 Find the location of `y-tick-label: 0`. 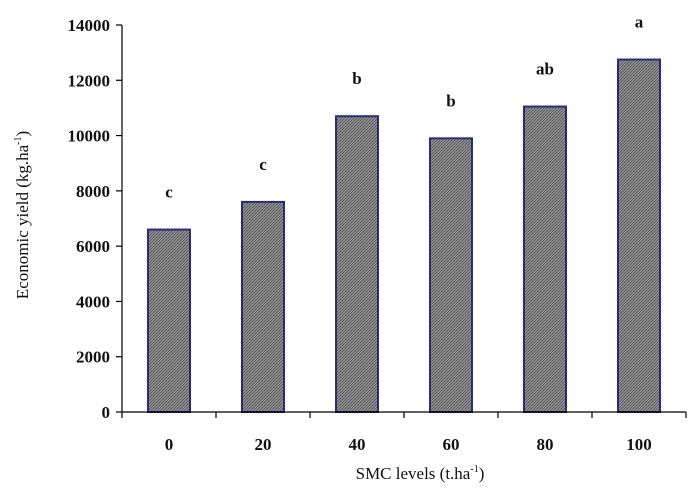

y-tick-label: 0 is located at coordinates (106, 412).